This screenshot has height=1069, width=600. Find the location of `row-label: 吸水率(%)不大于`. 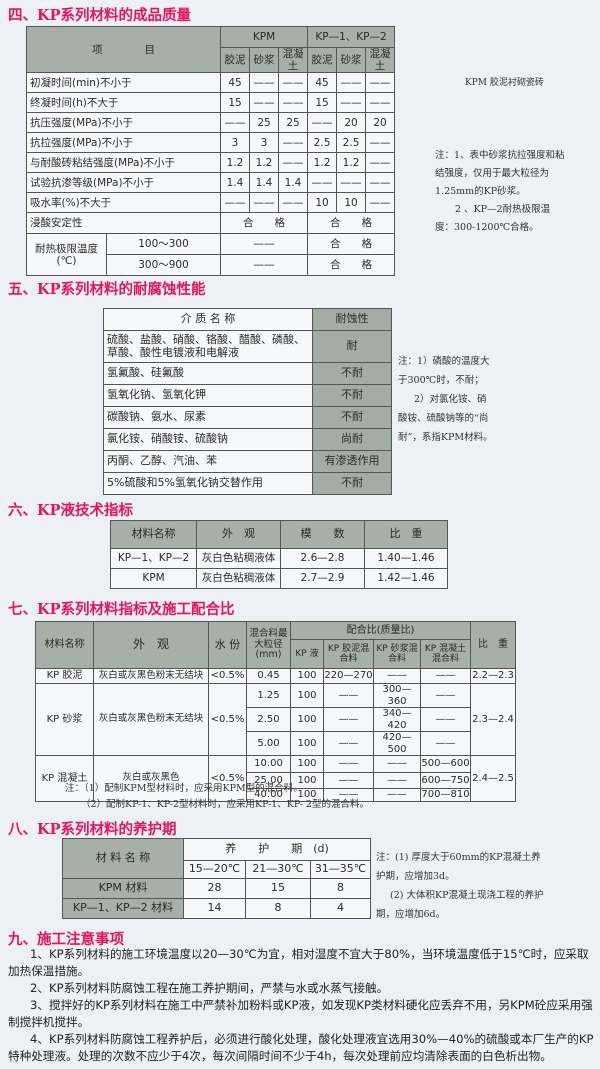

row-label: 吸水率(%)不大于 is located at coordinates (123, 203).